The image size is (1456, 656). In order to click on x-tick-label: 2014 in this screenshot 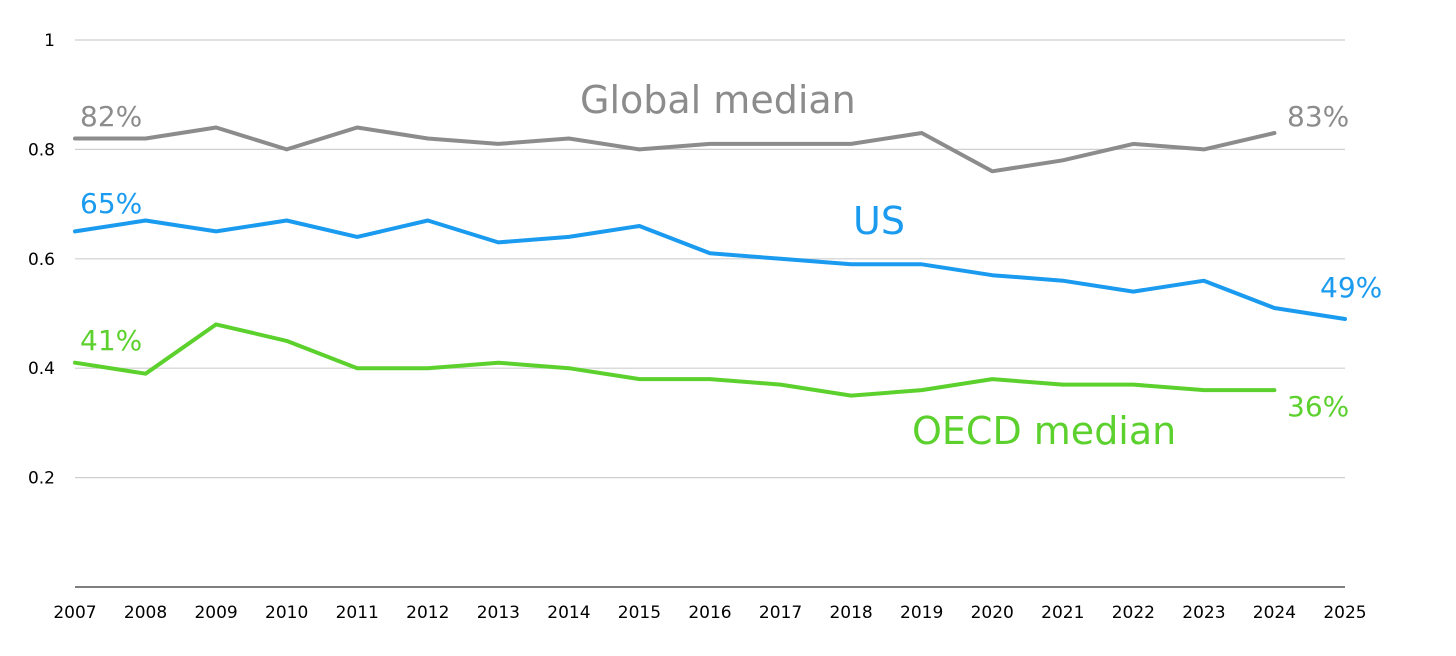, I will do `click(568, 613)`.